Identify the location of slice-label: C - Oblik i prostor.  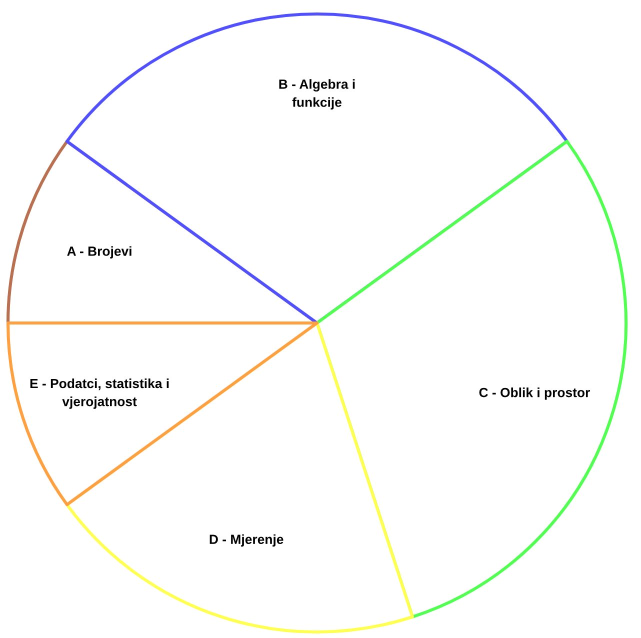
(534, 394).